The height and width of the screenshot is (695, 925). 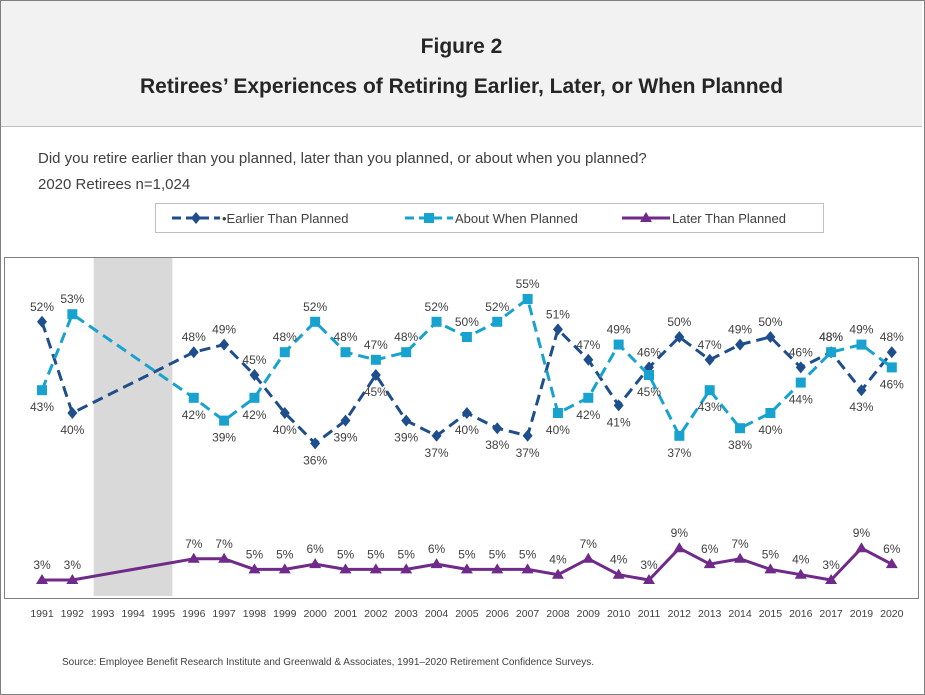 What do you see at coordinates (255, 614) in the screenshot?
I see `x-tick-label: 1998` at bounding box center [255, 614].